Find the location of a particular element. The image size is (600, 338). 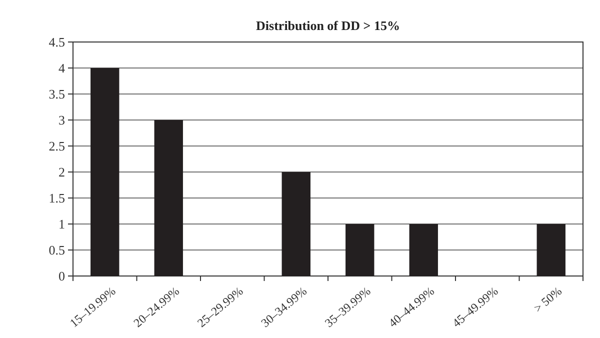

y-tick-label: 1.5 is located at coordinates (56, 198).